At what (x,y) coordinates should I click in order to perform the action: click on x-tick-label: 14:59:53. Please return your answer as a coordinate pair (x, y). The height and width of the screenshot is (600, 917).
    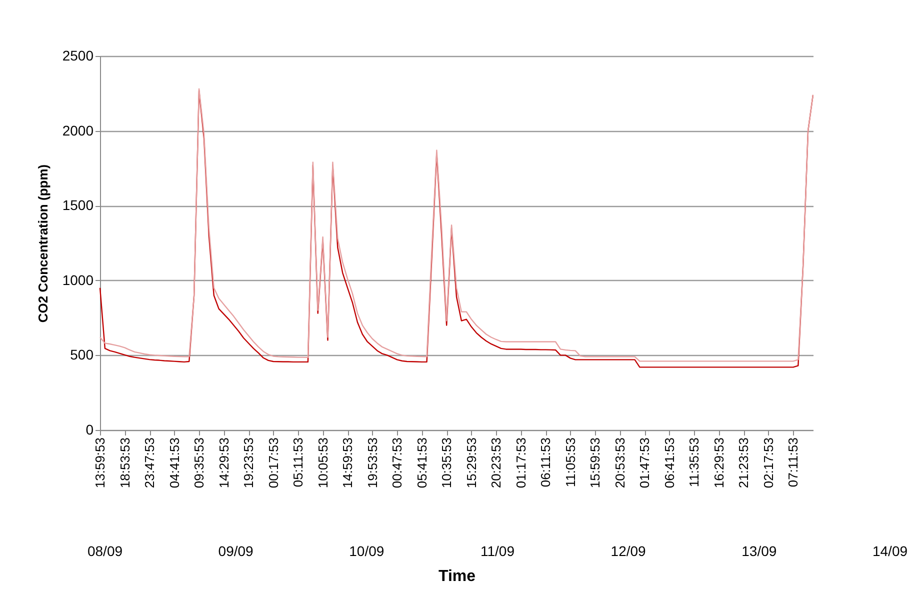
    Looking at the image, I should click on (348, 463).